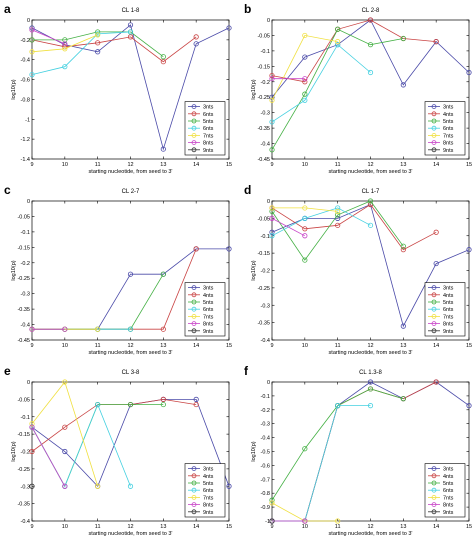 The image size is (474, 554). What do you see at coordinates (208, 498) in the screenshot?
I see `legend-label: 7nts` at bounding box center [208, 498].